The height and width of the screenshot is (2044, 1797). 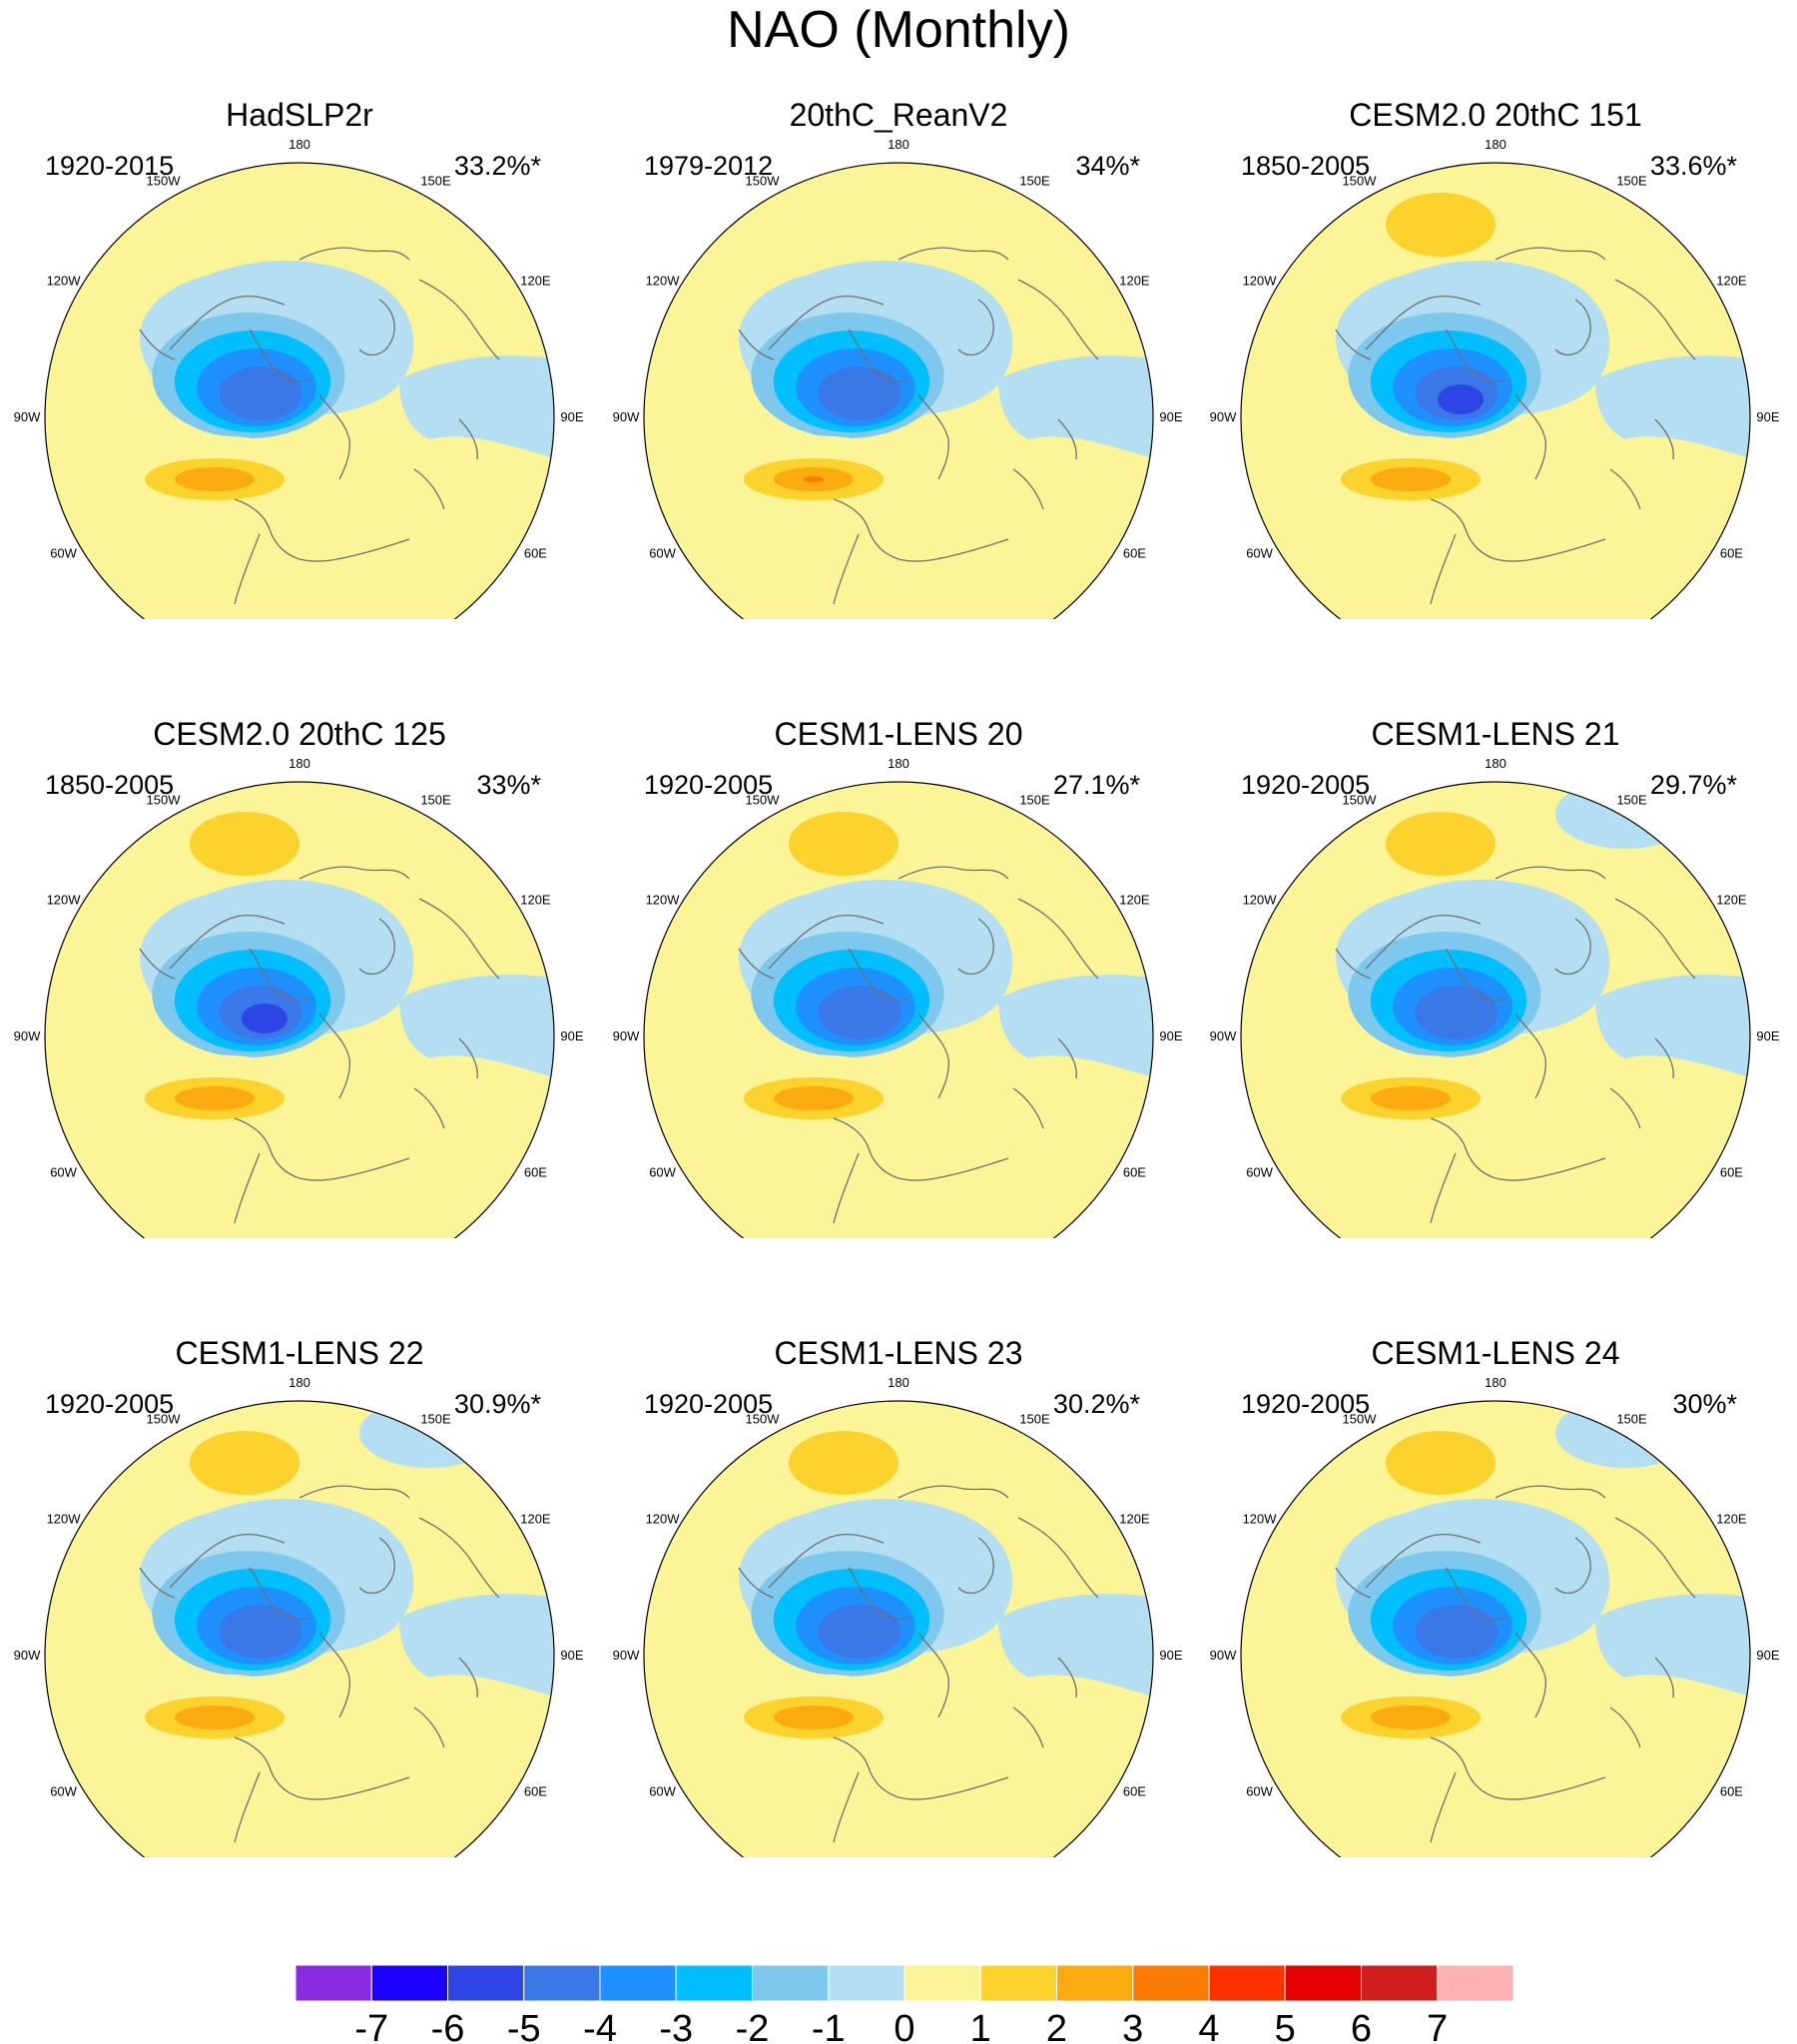 I want to click on panel-title: CESM2.0 20thC 125, so click(x=299, y=734).